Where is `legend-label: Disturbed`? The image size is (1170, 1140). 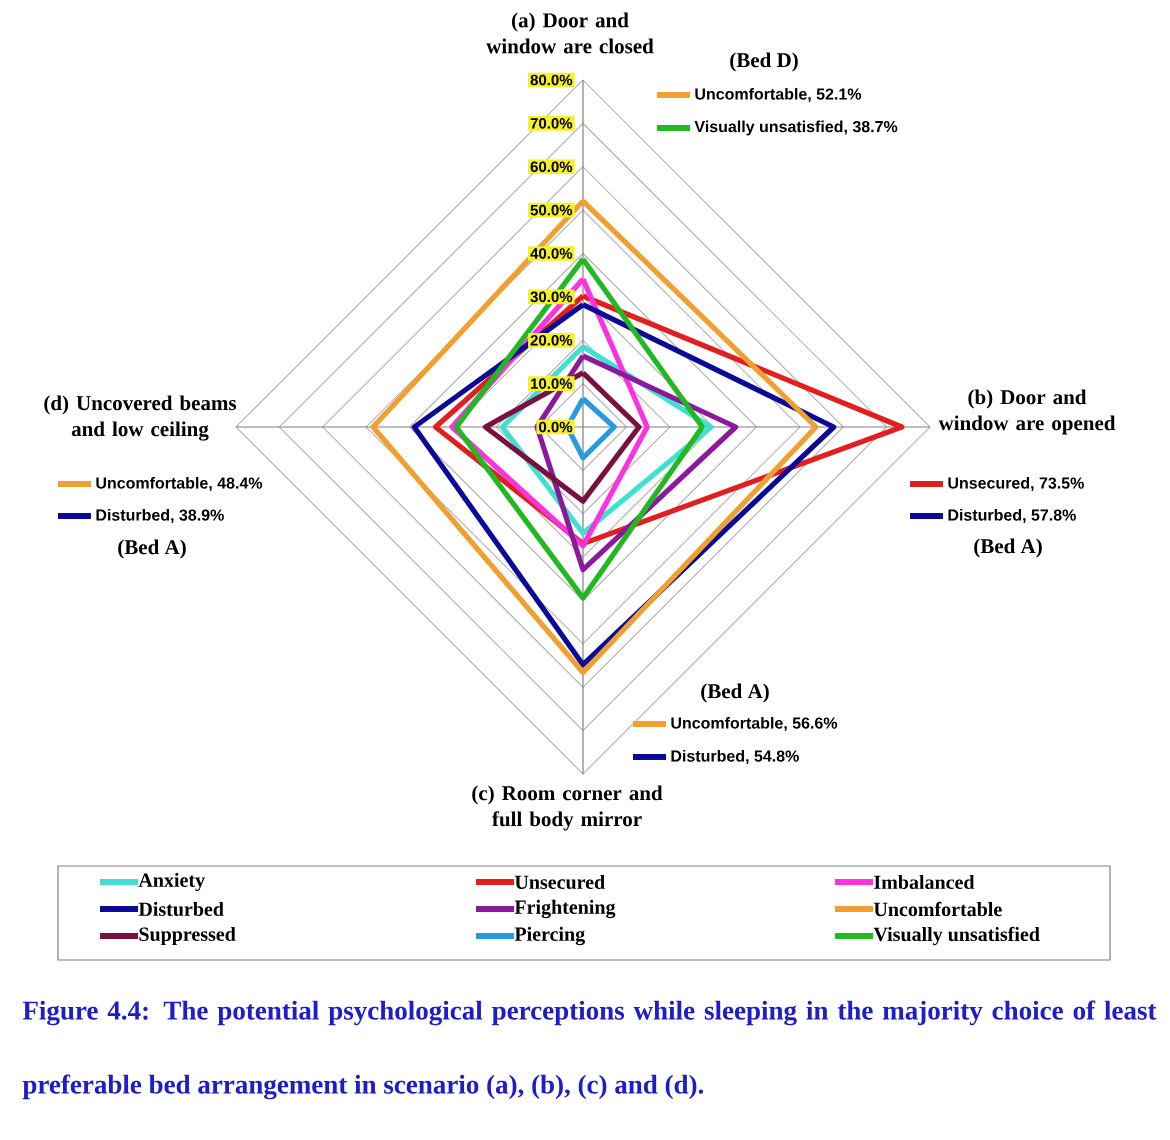 legend-label: Disturbed is located at coordinates (181, 909).